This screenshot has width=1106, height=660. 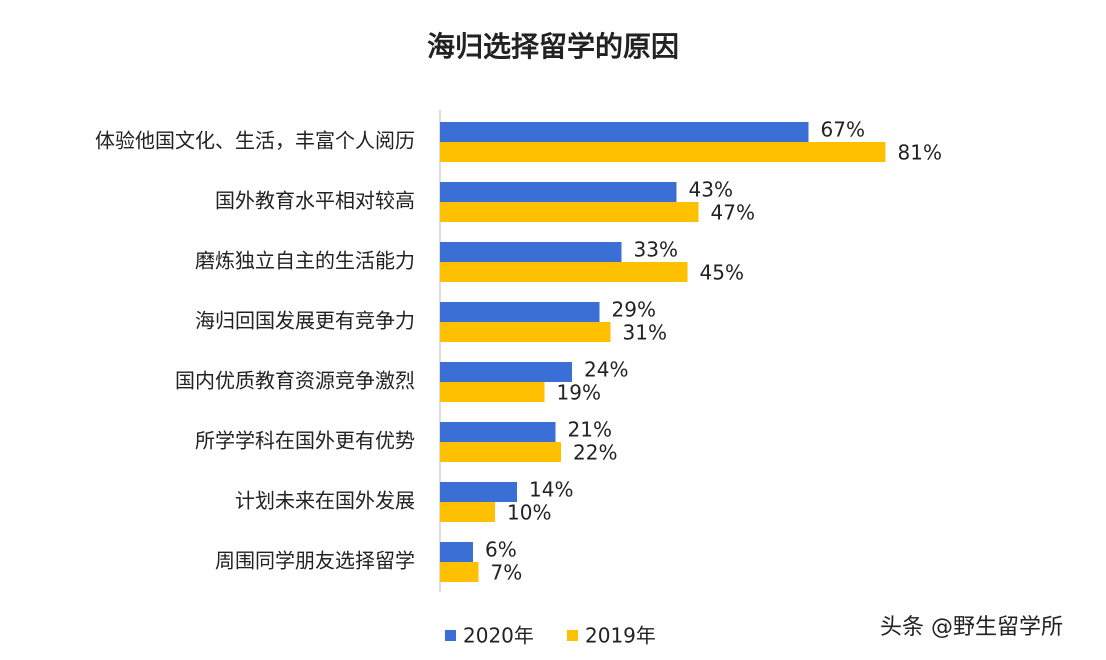 What do you see at coordinates (733, 213) in the screenshot?
I see `value-label: 47%` at bounding box center [733, 213].